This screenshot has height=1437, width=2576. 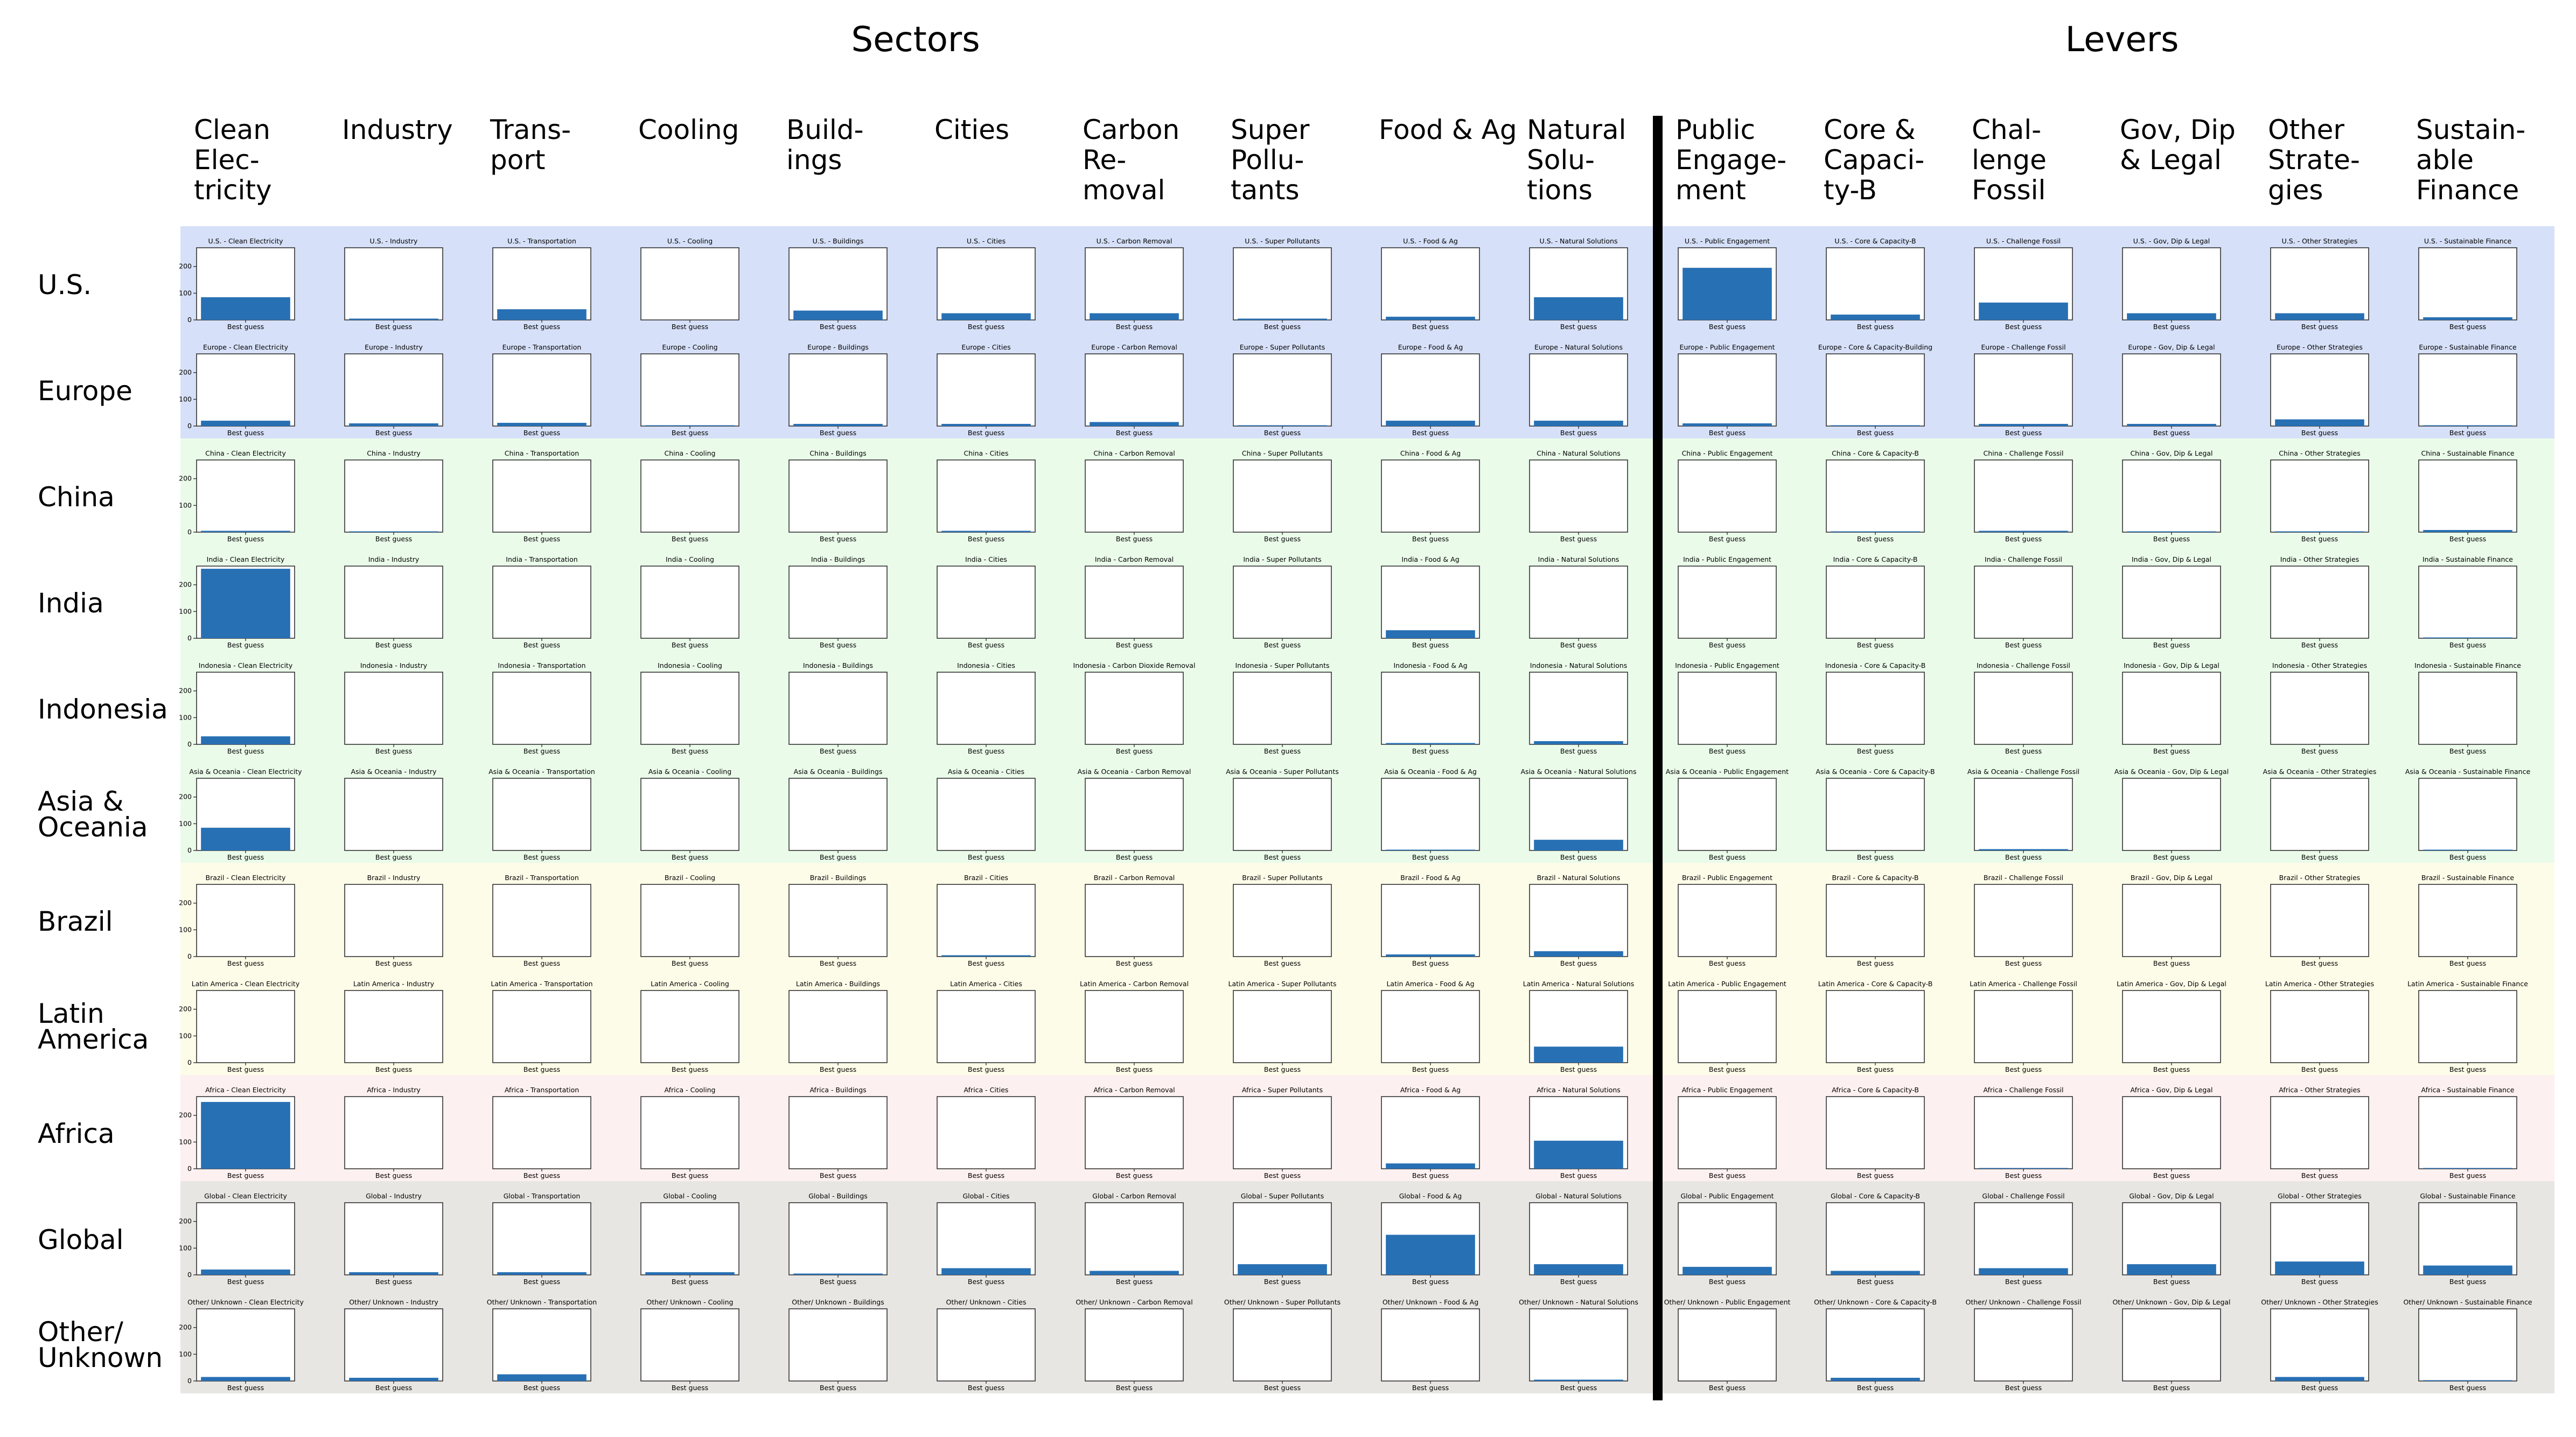 I want to click on panel-title: India - Carbon Removal, so click(x=1134, y=559).